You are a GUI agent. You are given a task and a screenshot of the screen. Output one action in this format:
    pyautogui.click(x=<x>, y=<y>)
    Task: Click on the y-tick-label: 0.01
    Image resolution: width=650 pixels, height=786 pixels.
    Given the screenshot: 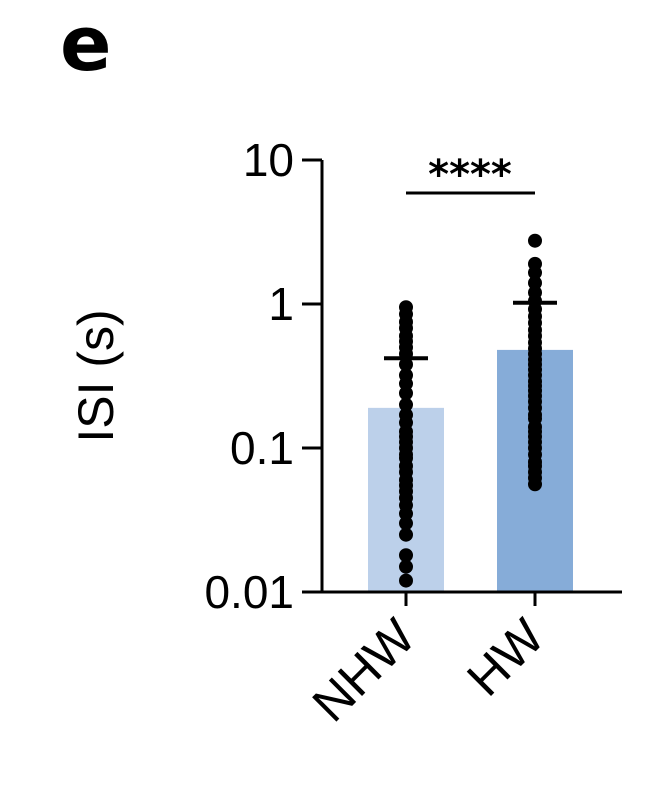 What is the action you would take?
    pyautogui.click(x=249, y=592)
    